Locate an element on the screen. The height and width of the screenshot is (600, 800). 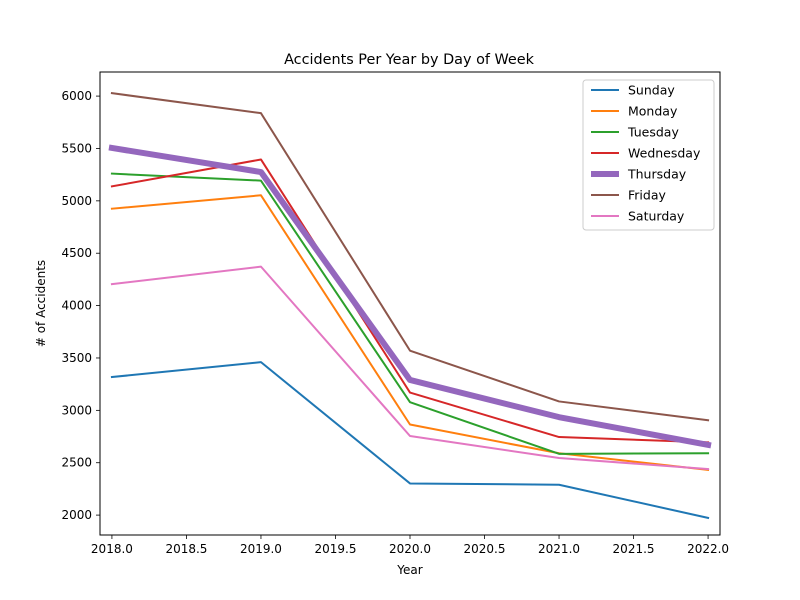
x-tick-label: 2021.0 is located at coordinates (559, 549).